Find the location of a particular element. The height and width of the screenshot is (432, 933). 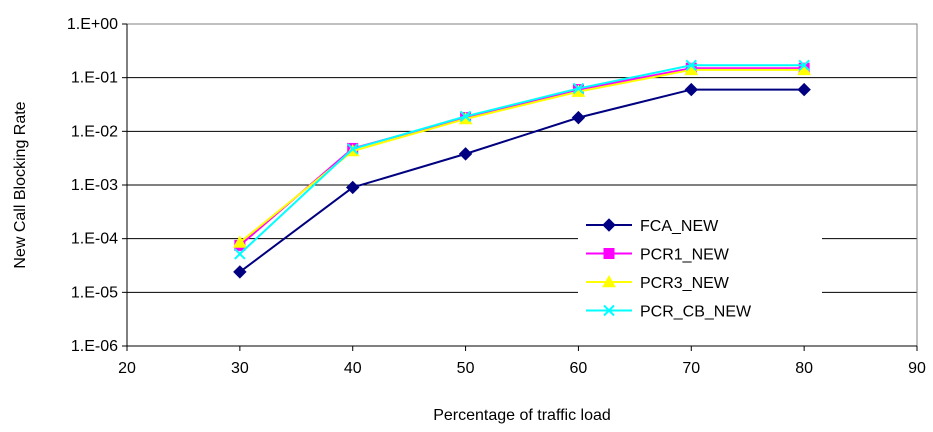

x-axis: 20 30 40 50 60 70 80 90 is located at coordinates (522, 361).